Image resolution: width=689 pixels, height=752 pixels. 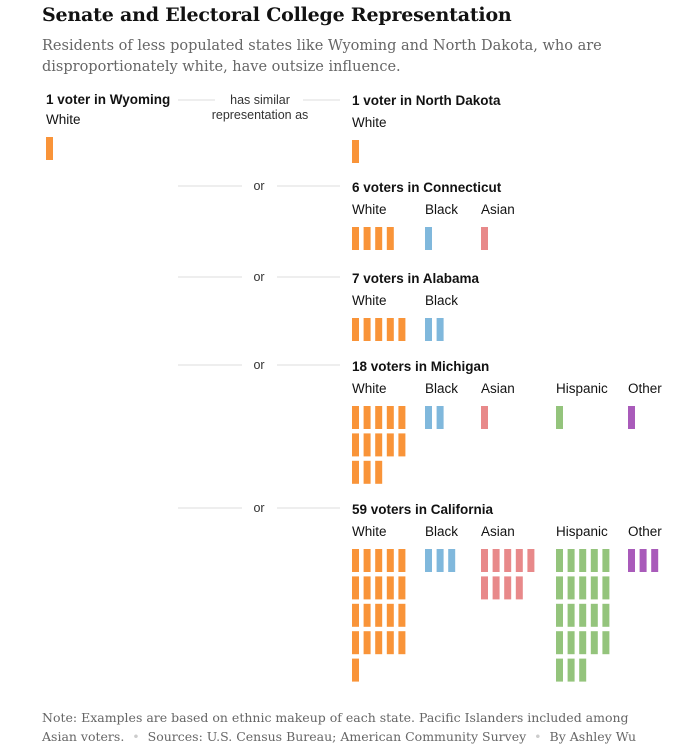 I want to click on voter-unit-1-voter-in-north-dakota-white, so click(x=355, y=151).